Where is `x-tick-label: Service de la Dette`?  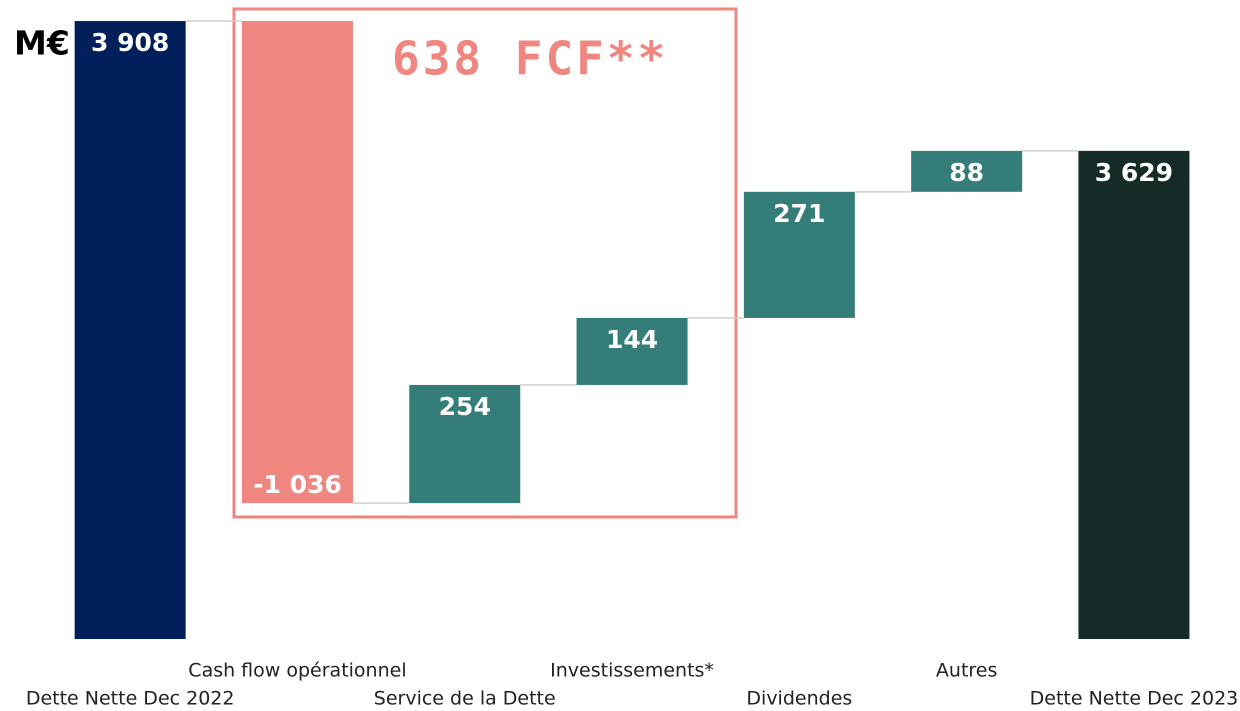 x-tick-label: Service de la Dette is located at coordinates (465, 699).